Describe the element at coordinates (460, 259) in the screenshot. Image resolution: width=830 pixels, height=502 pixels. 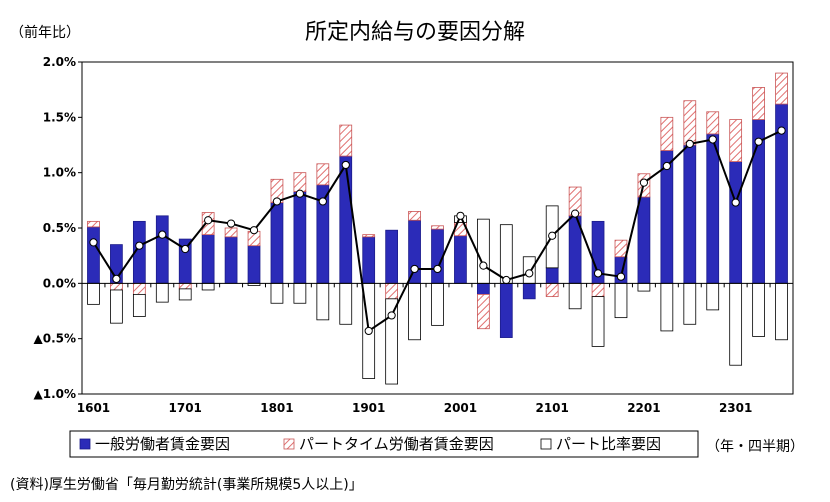
I see `bar-general-2001` at that location.